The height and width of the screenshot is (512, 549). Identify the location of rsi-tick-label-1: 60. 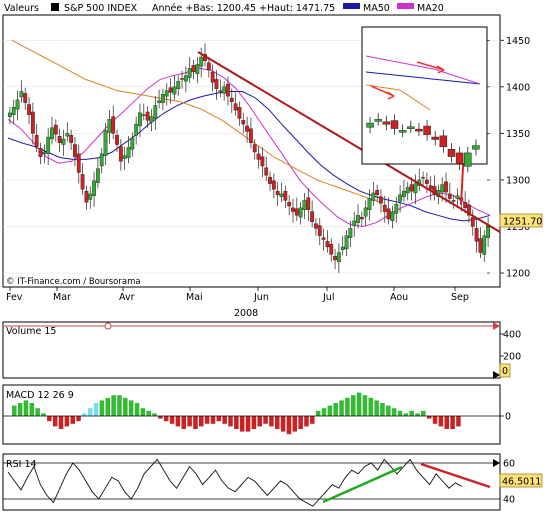
(509, 464).